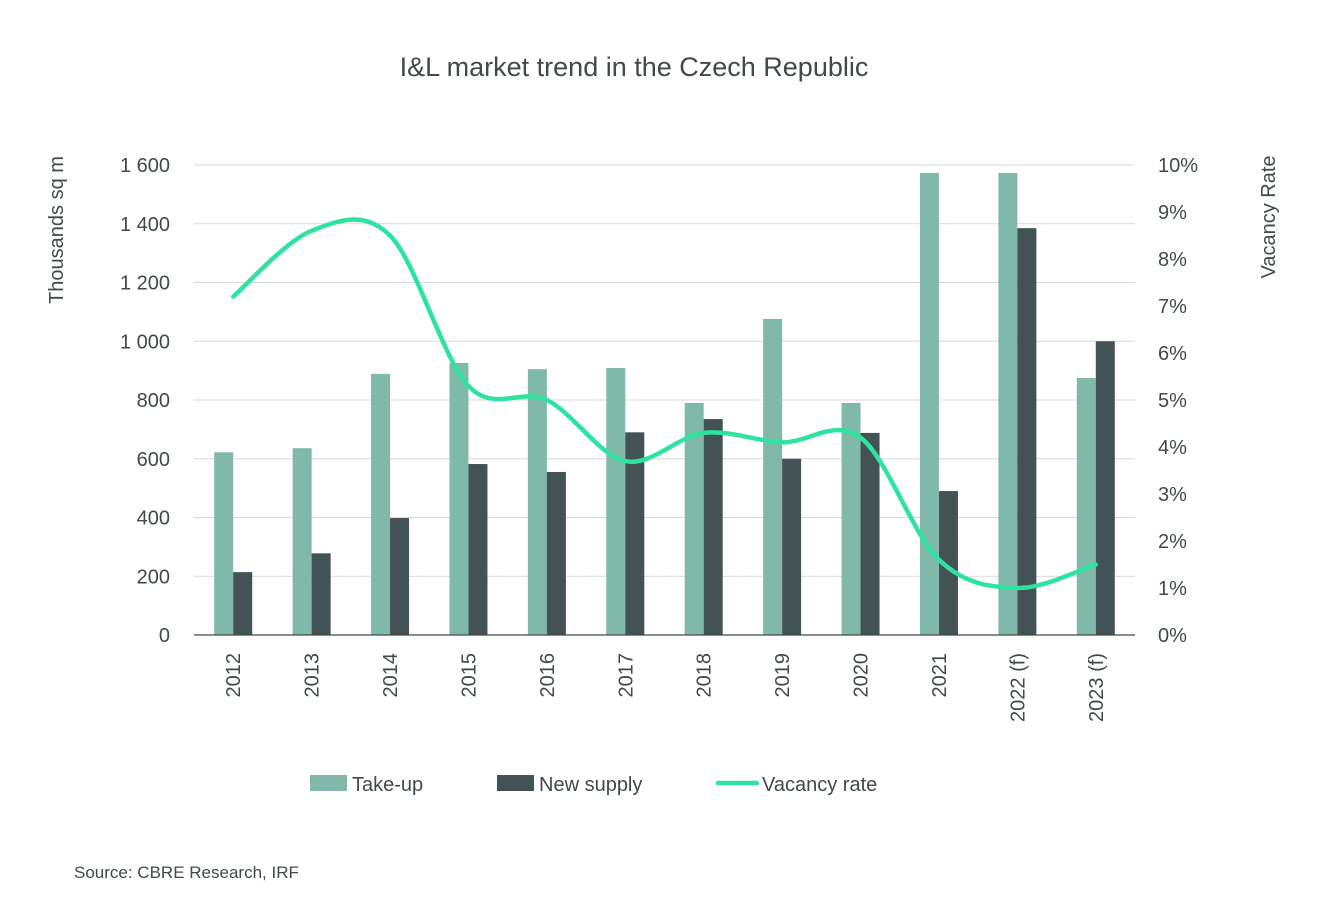 The height and width of the screenshot is (899, 1321). What do you see at coordinates (862, 675) in the screenshot?
I see `x-tick-label: 2020` at bounding box center [862, 675].